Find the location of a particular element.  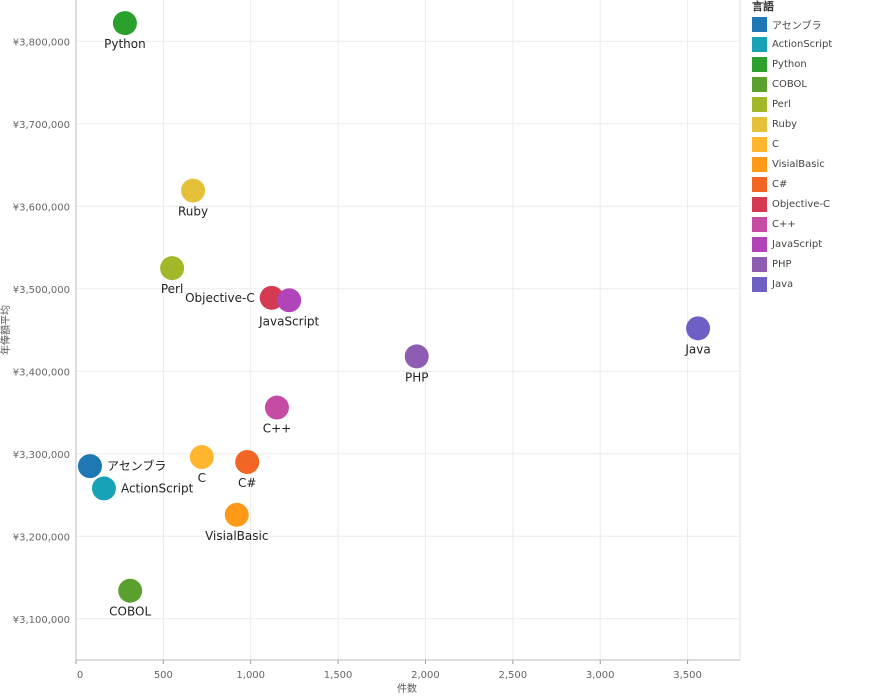

legend-label: ActionScript is located at coordinates (802, 44).